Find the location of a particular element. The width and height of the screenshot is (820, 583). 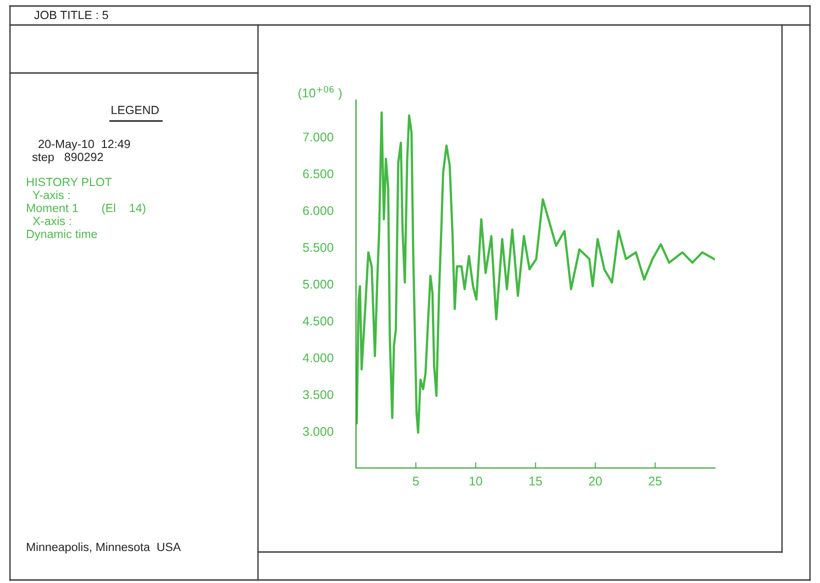

x-tick-label: 5 is located at coordinates (415, 481).